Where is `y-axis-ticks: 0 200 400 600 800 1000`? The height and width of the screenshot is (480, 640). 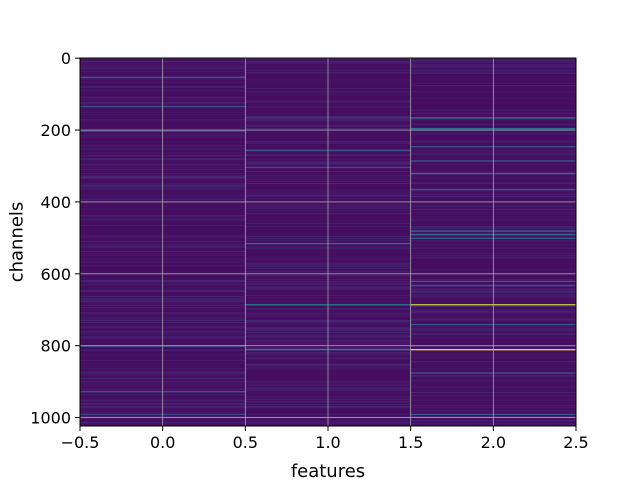 y-axis-ticks: 0 200 400 600 800 1000 is located at coordinates (55, 238).